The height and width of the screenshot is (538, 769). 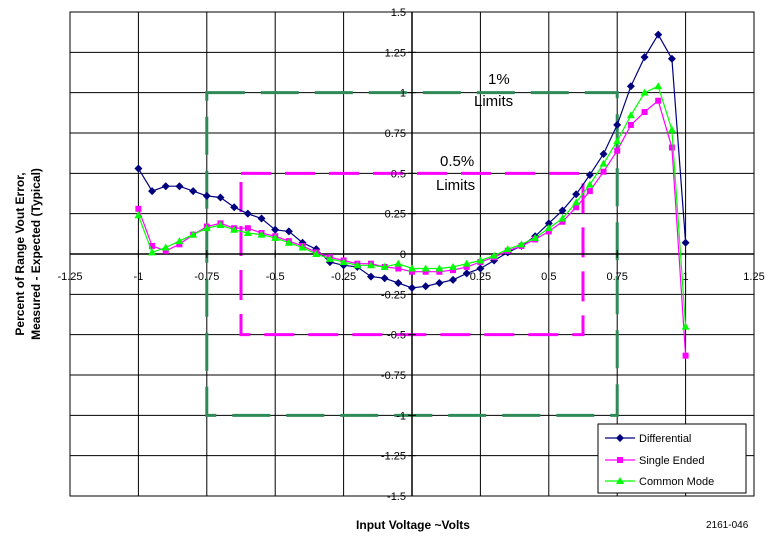 What do you see at coordinates (395, 134) in the screenshot?
I see `y-tick-label: 0.75` at bounding box center [395, 134].